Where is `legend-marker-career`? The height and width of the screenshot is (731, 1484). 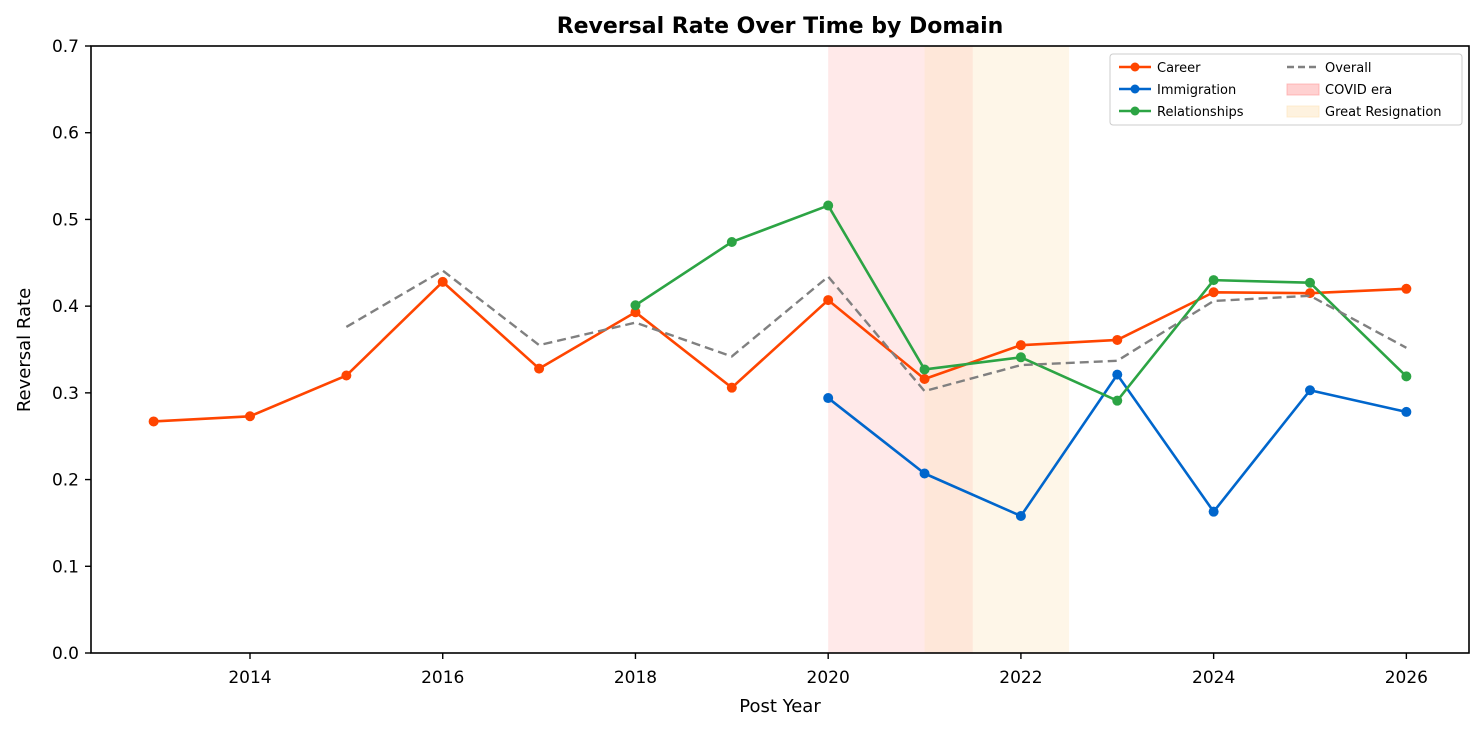
legend-marker-career is located at coordinates (1135, 67).